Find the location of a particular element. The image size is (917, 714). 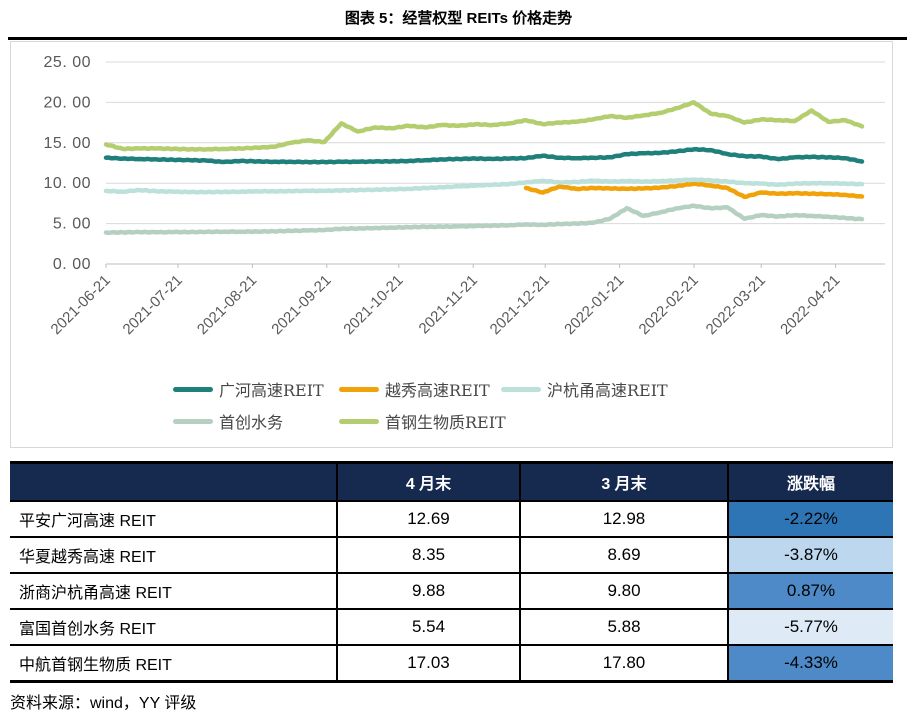

apr-value-cell: 5.54 is located at coordinates (428, 627).